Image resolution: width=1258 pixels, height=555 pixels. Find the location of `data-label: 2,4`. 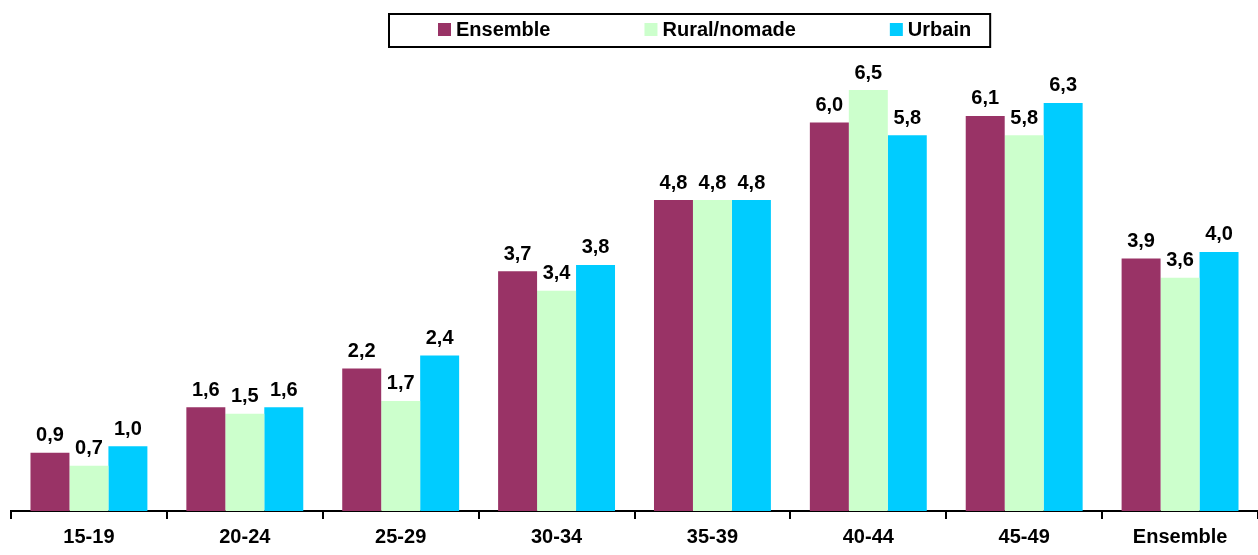

data-label: 2,4 is located at coordinates (440, 337).